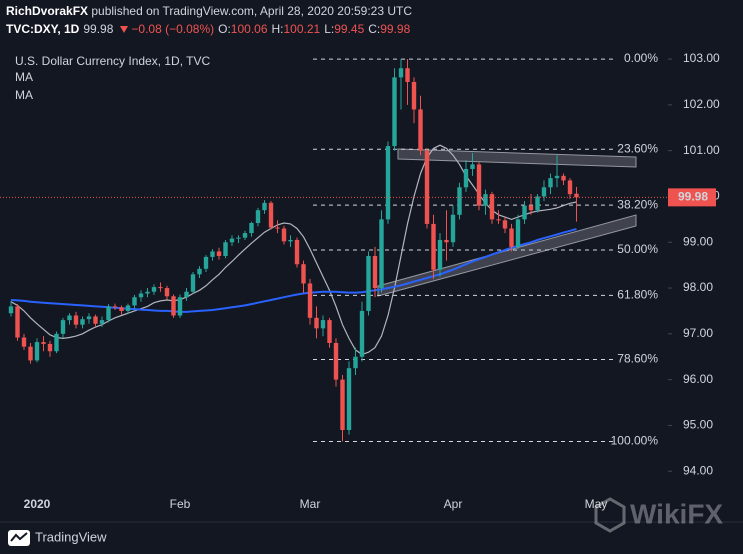 This screenshot has height=554, width=743. What do you see at coordinates (180, 504) in the screenshot?
I see `x-tick-label: Feb` at bounding box center [180, 504].